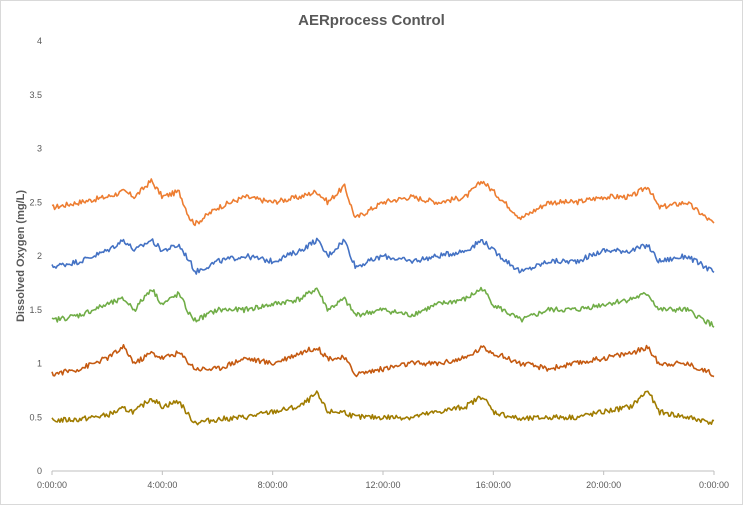  I want to click on y-tick-labels: 0 0.5 1 1.5 2 2.5 3 3.5 4, so click(35, 256).